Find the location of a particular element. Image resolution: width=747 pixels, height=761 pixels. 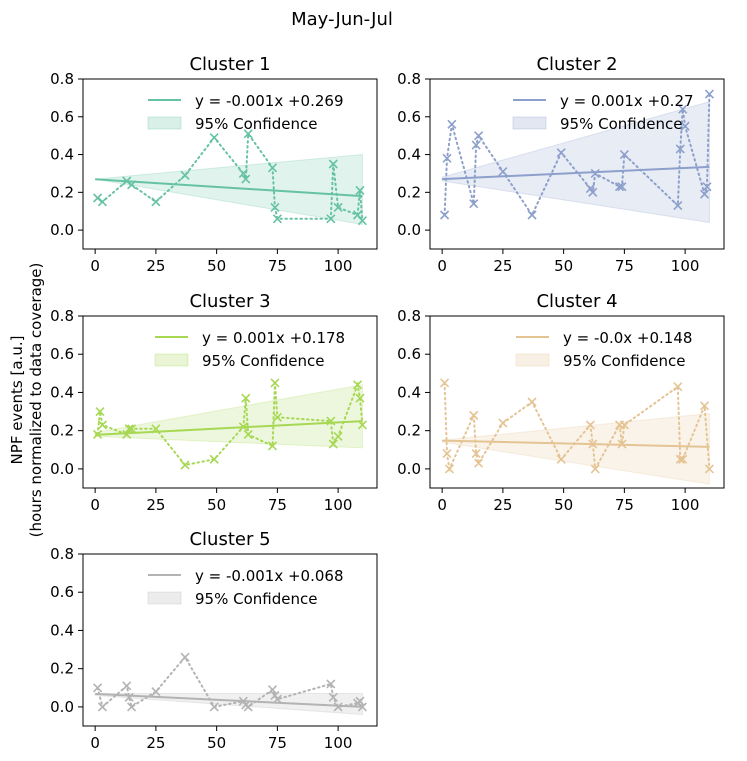

legend-fit-label: y = 0.001x +0.27 is located at coordinates (627, 101).